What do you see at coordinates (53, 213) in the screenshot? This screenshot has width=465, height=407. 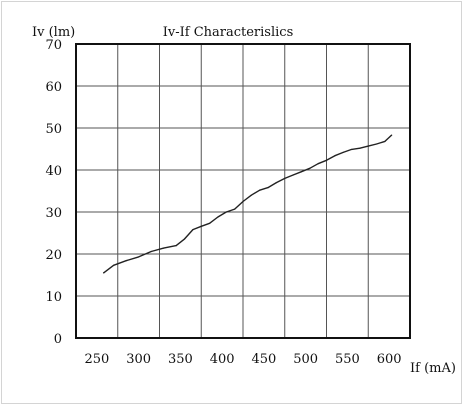 I see `y-tick-label: 30` at bounding box center [53, 213].